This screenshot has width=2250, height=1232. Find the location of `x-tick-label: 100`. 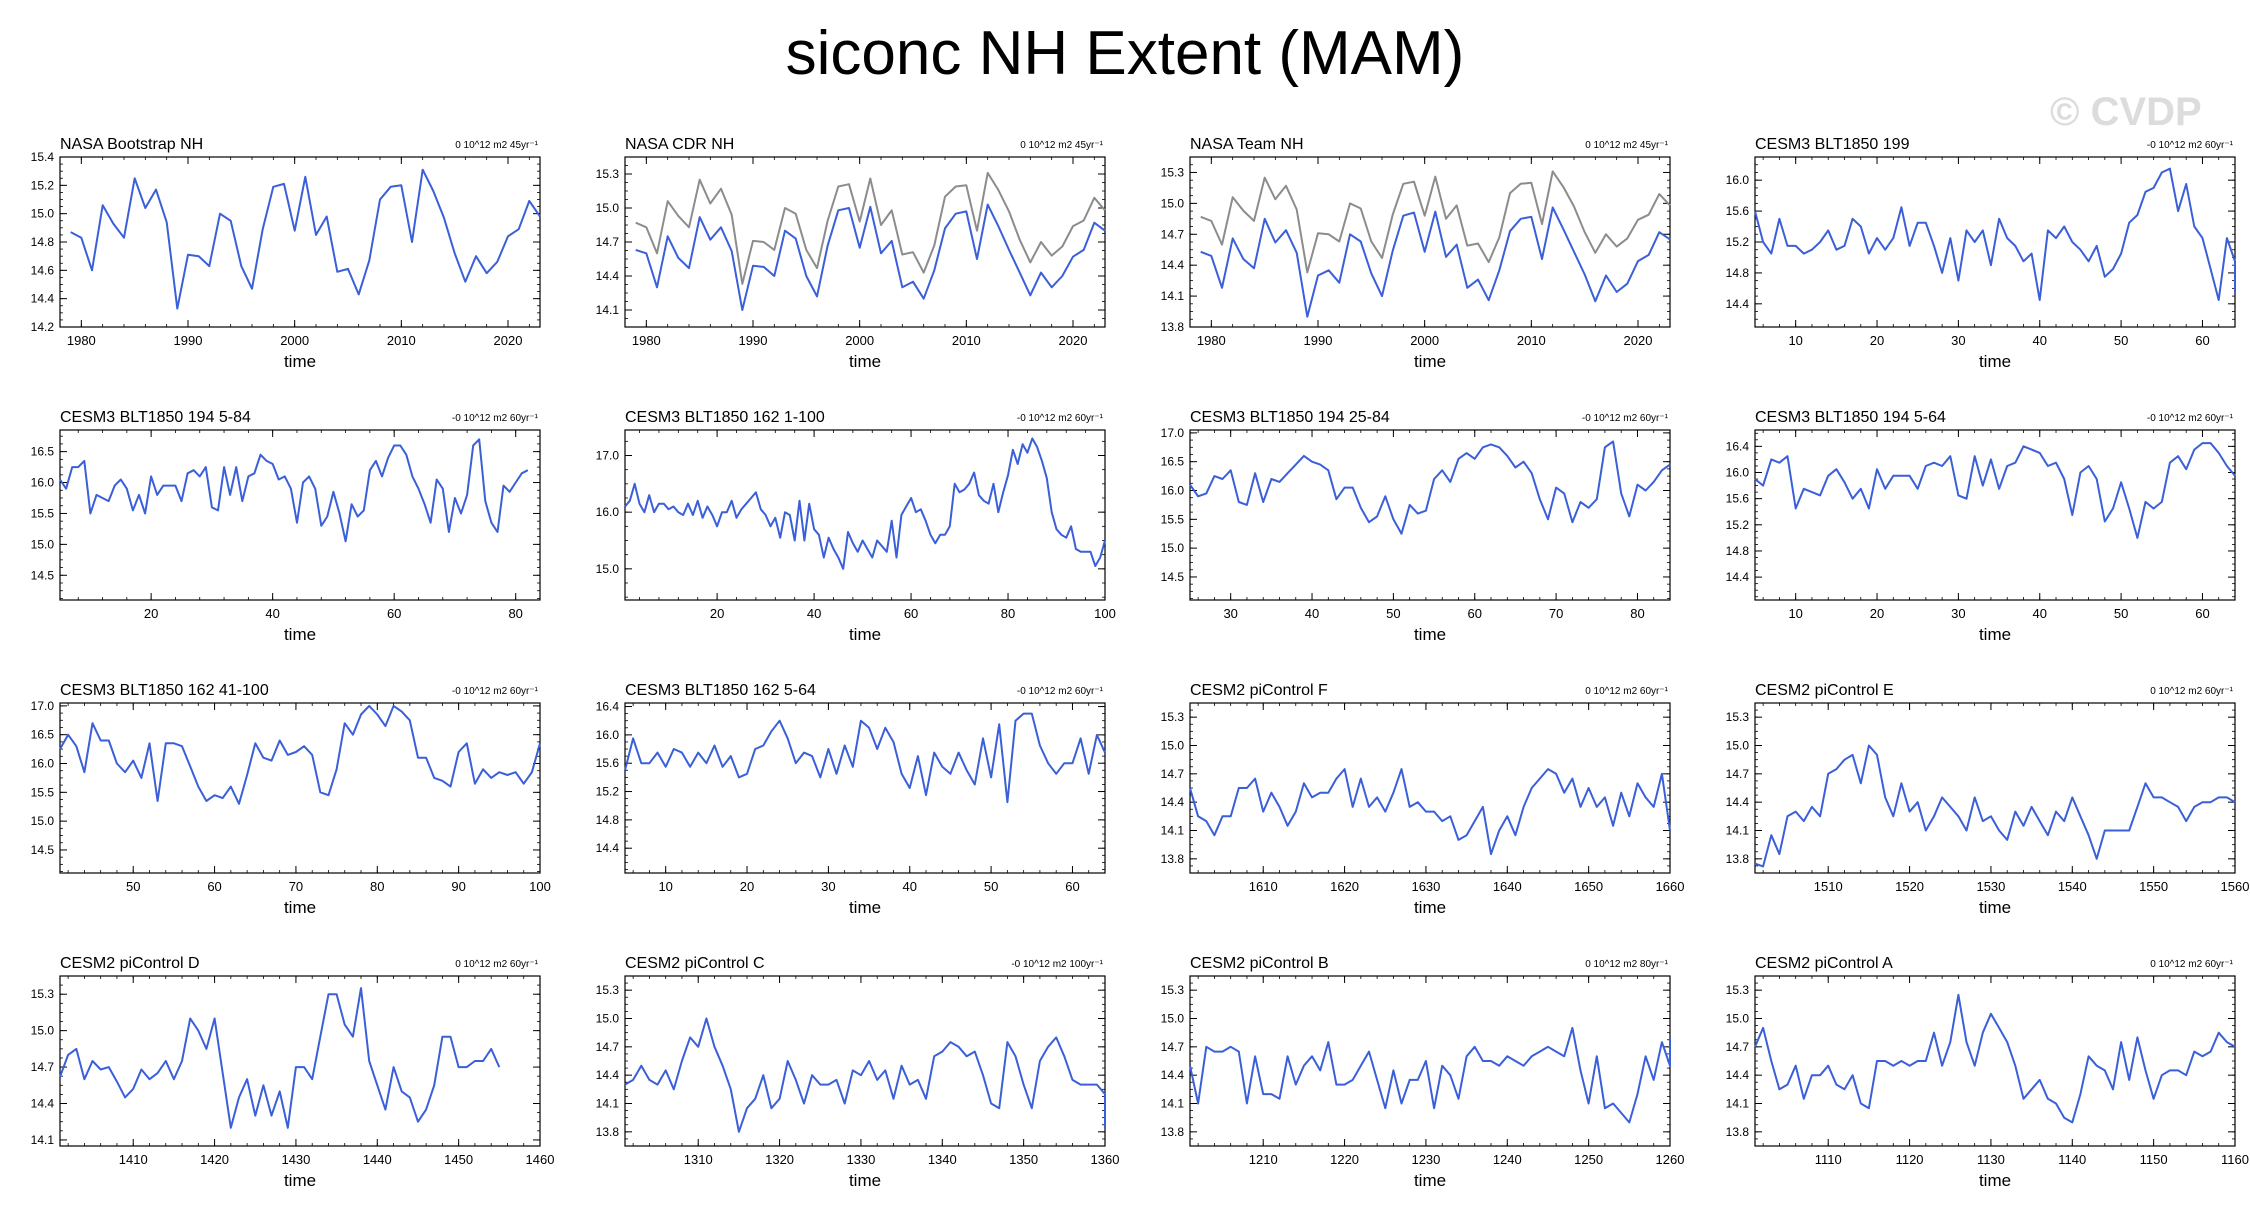

x-tick-label: 100 is located at coordinates (1105, 613).